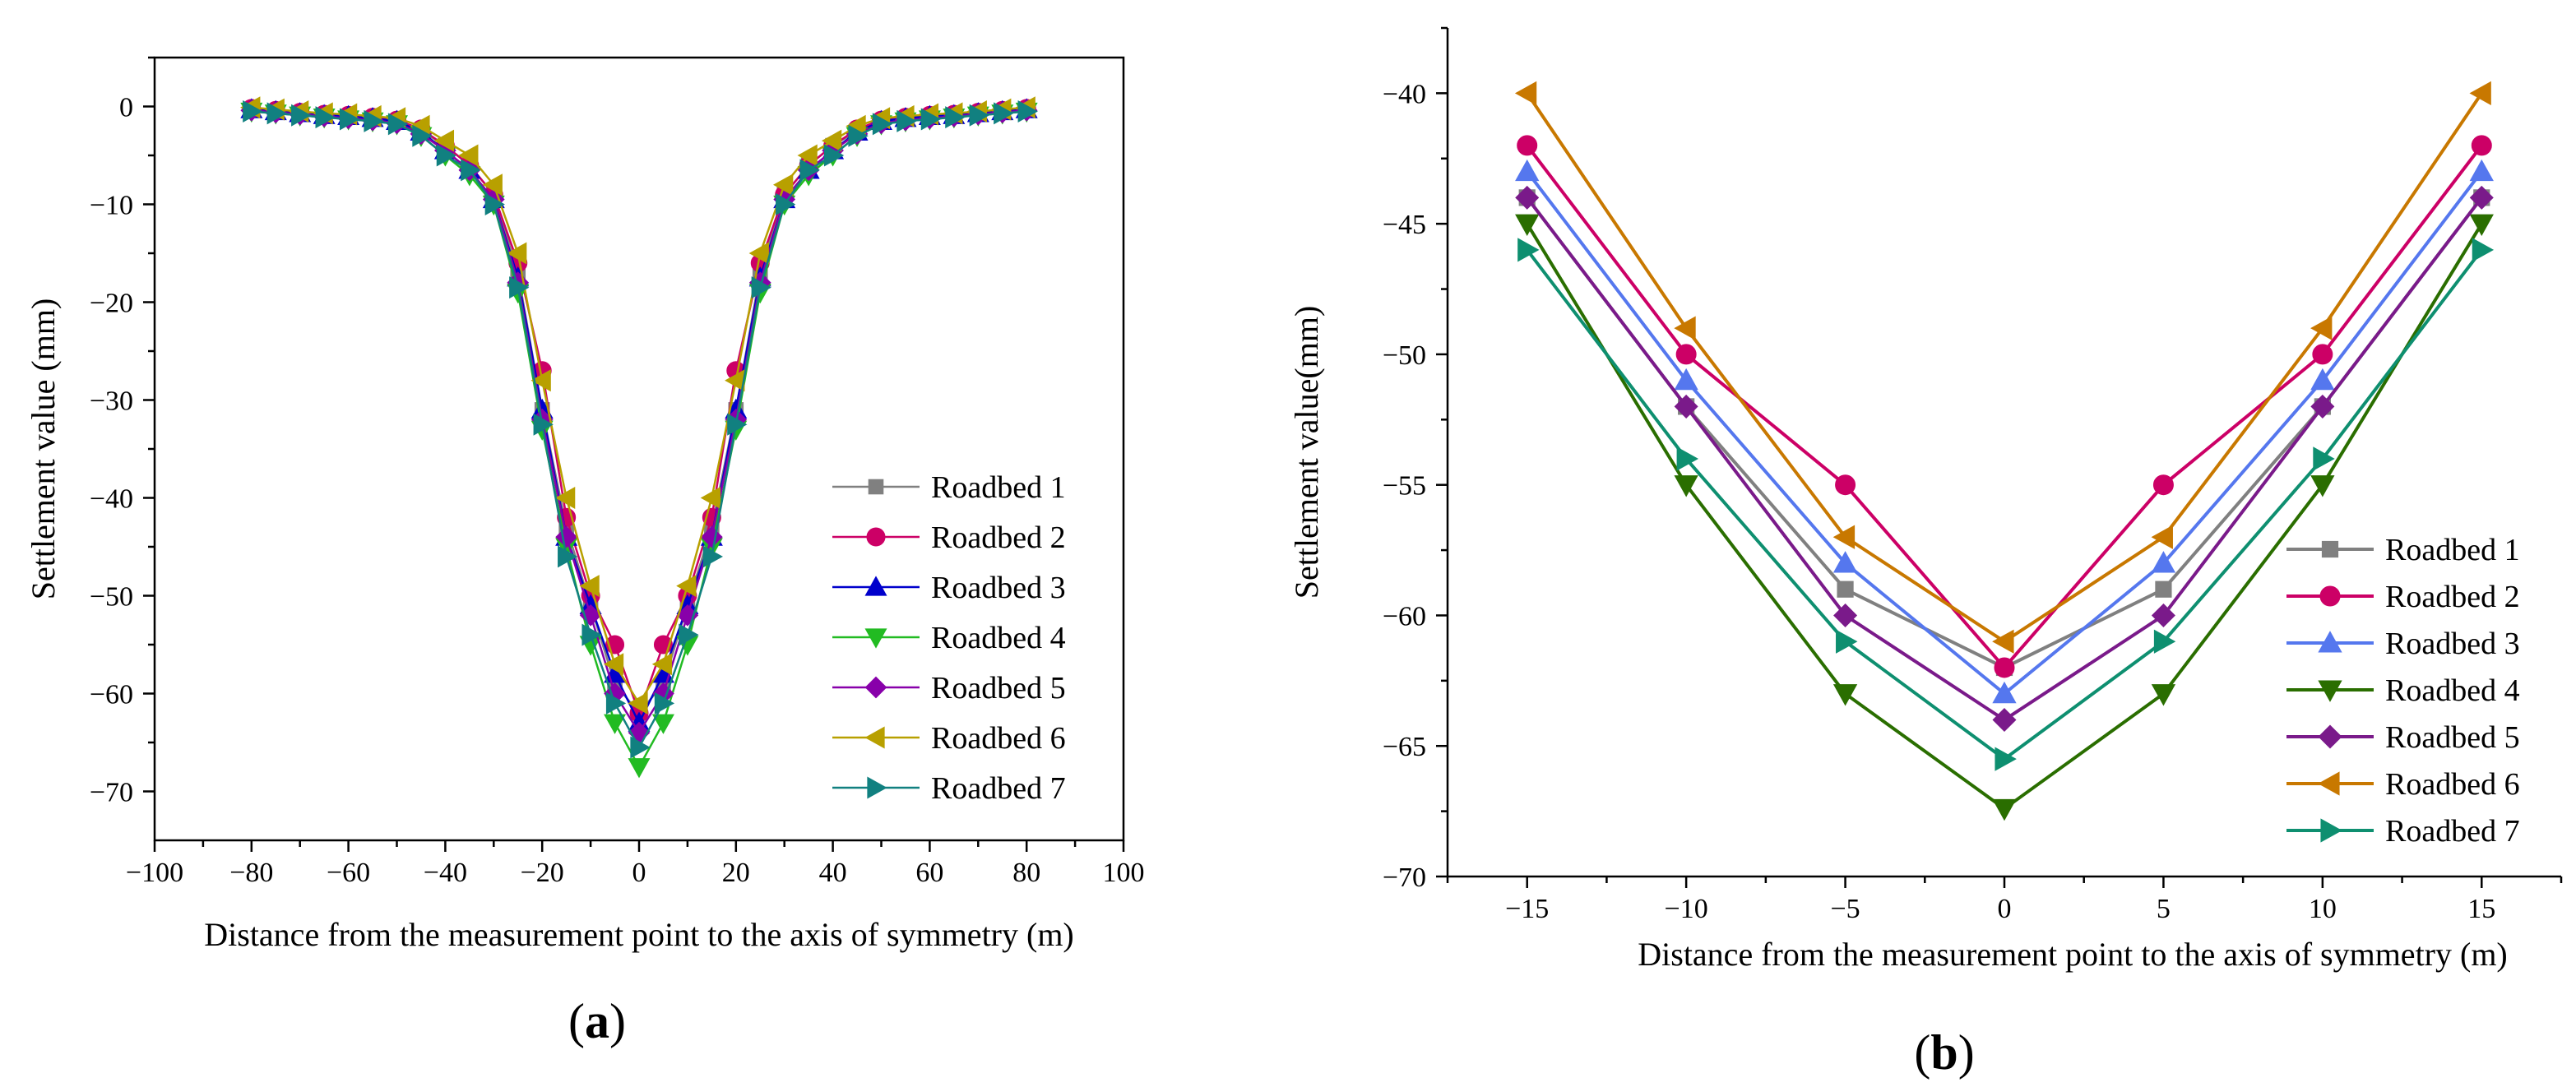 This screenshot has height=1087, width=2576. What do you see at coordinates (2453, 785) in the screenshot?
I see `chart-b-legend-label: Roadbed 6` at bounding box center [2453, 785].